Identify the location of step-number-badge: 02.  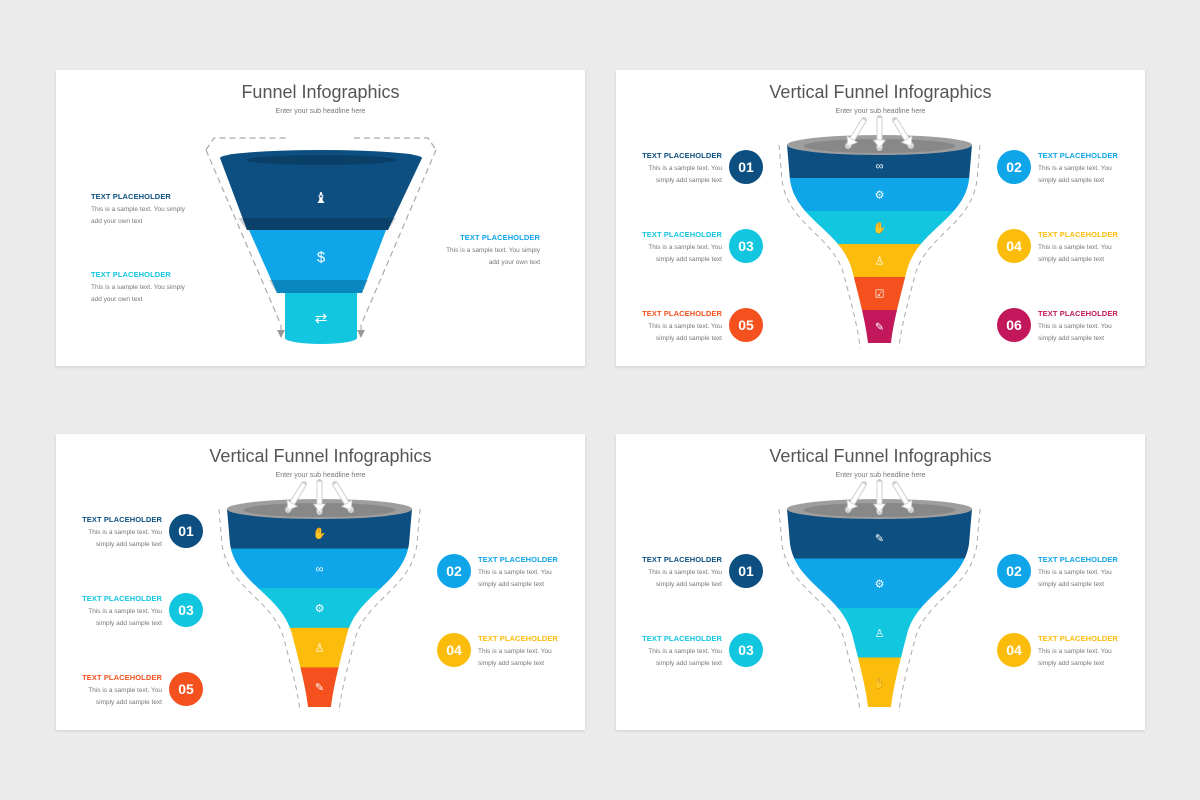
(454, 571).